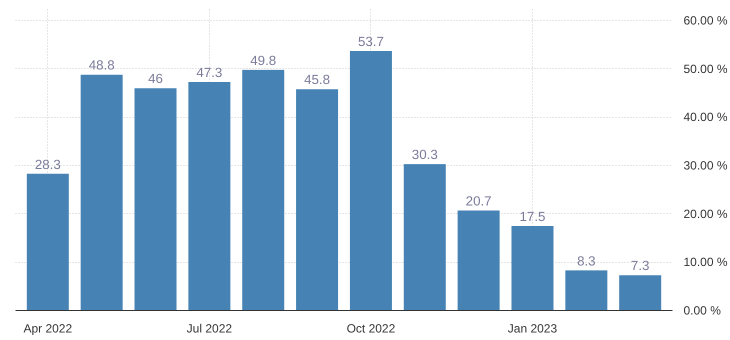 The height and width of the screenshot is (340, 730). I want to click on data-label: 49.8, so click(263, 60).